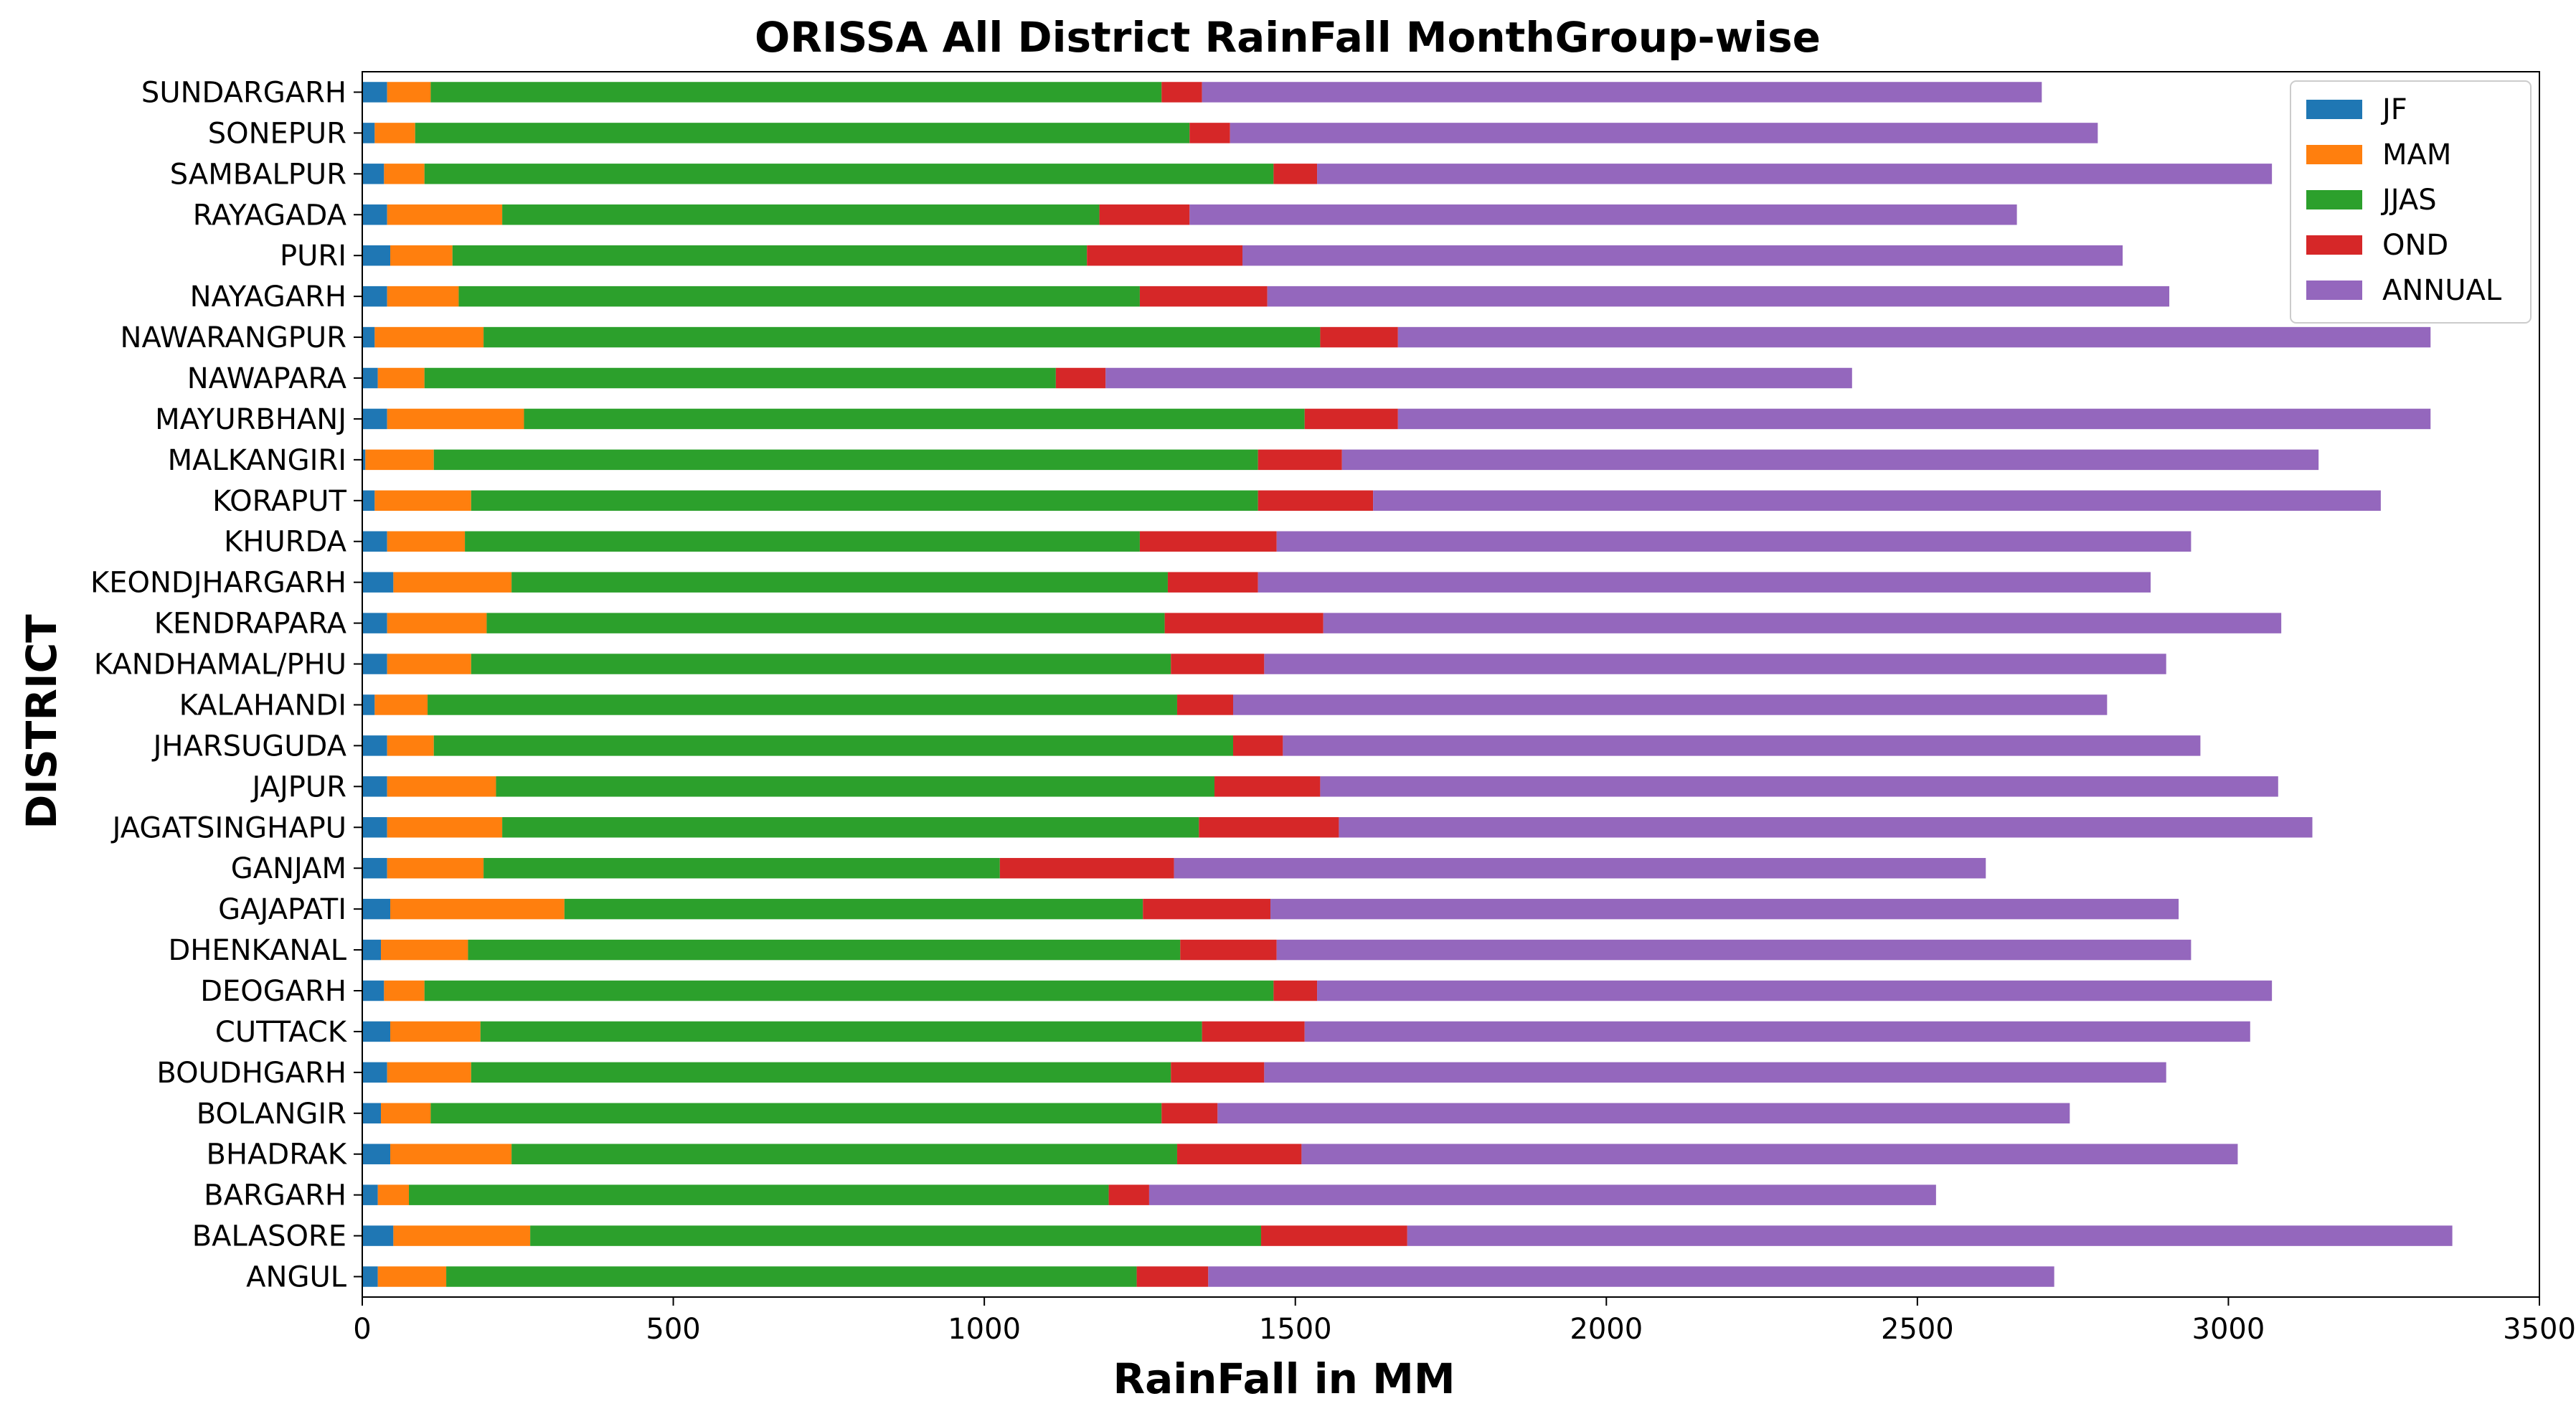 The image size is (2576, 1419). Describe the element at coordinates (1284, 1378) in the screenshot. I see `x-axis-label: RainFall in MM` at that location.